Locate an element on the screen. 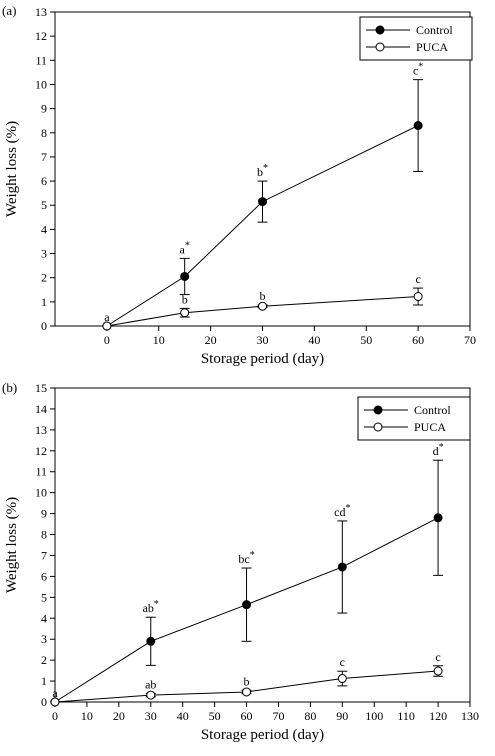  series-line is located at coordinates (262, 311).